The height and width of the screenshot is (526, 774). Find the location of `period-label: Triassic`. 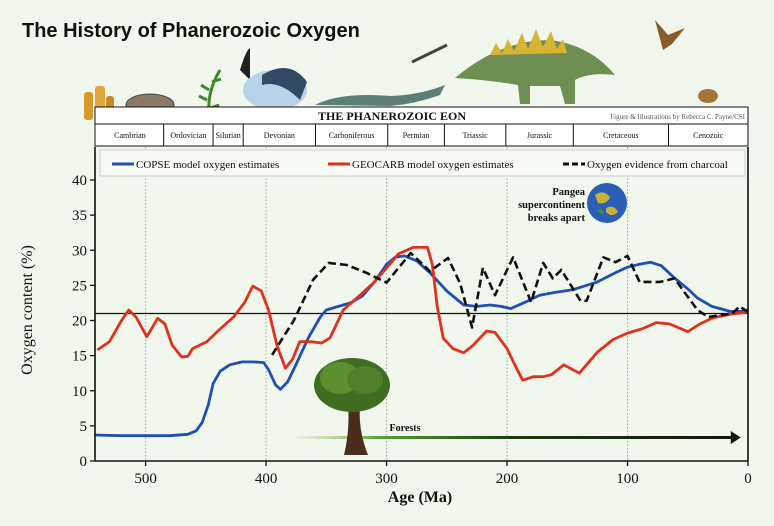

period-label: Triassic is located at coordinates (475, 135).